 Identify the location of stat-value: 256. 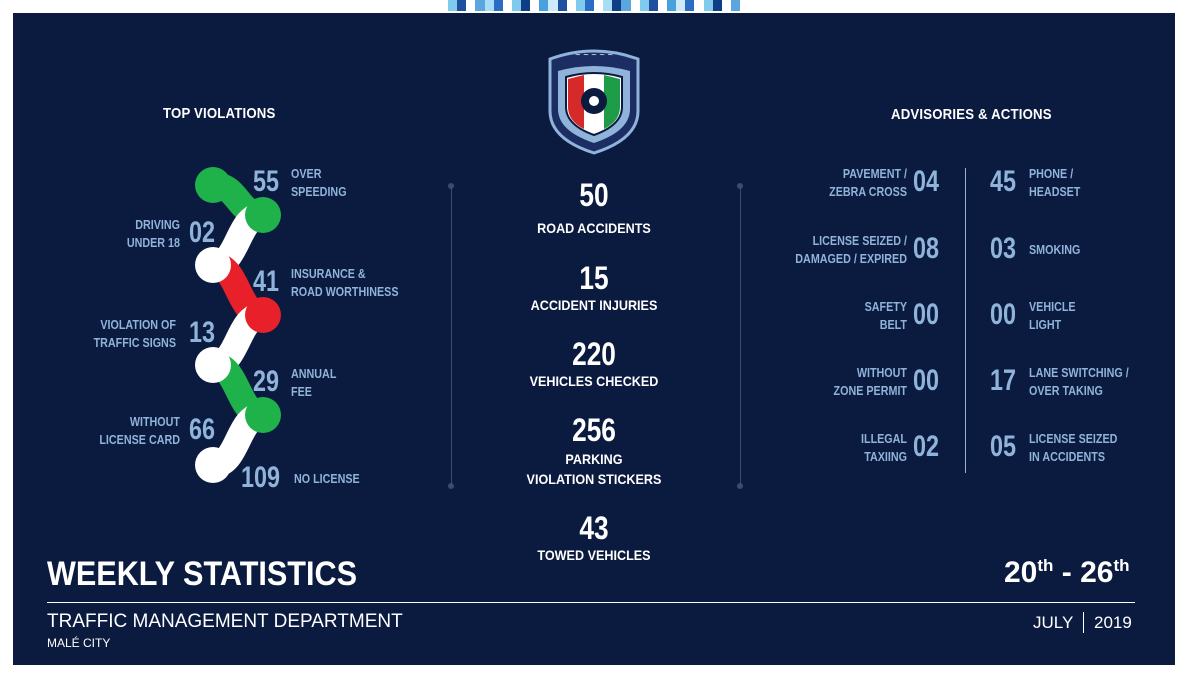
(594, 430).